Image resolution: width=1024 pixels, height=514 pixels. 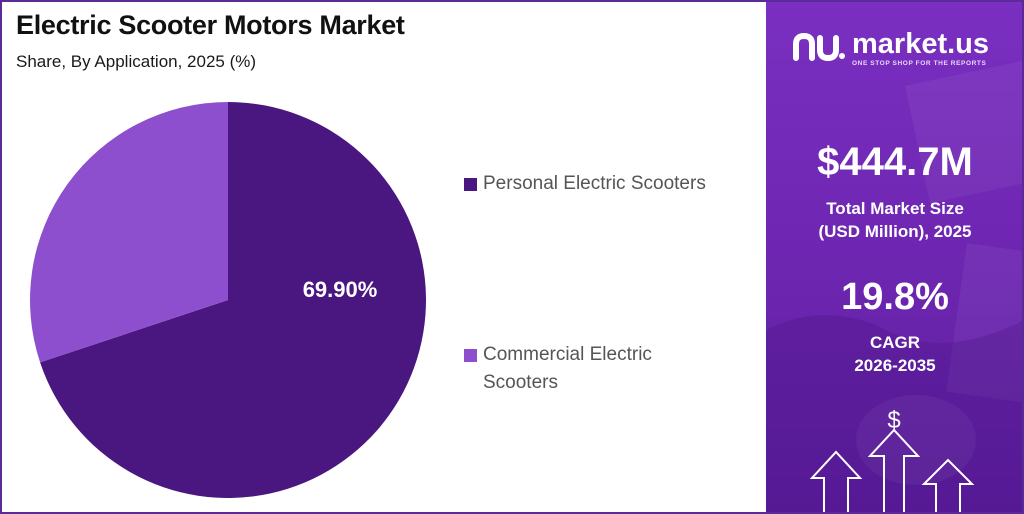 I want to click on brand-name: market.us, so click(x=921, y=43).